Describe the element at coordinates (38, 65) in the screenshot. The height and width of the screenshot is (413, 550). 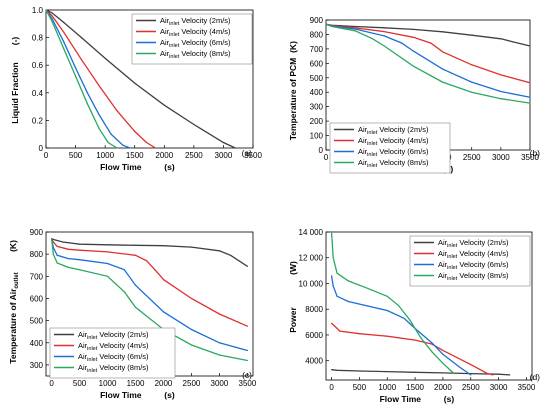
I see `y-tick-label: 0.6` at that location.